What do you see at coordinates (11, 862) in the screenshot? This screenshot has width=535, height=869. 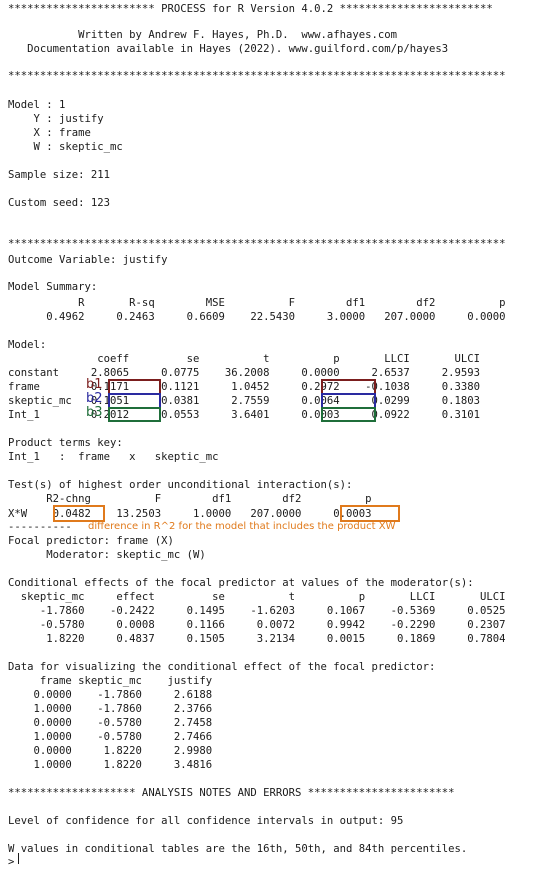 I see `console-prompt: >` at bounding box center [11, 862].